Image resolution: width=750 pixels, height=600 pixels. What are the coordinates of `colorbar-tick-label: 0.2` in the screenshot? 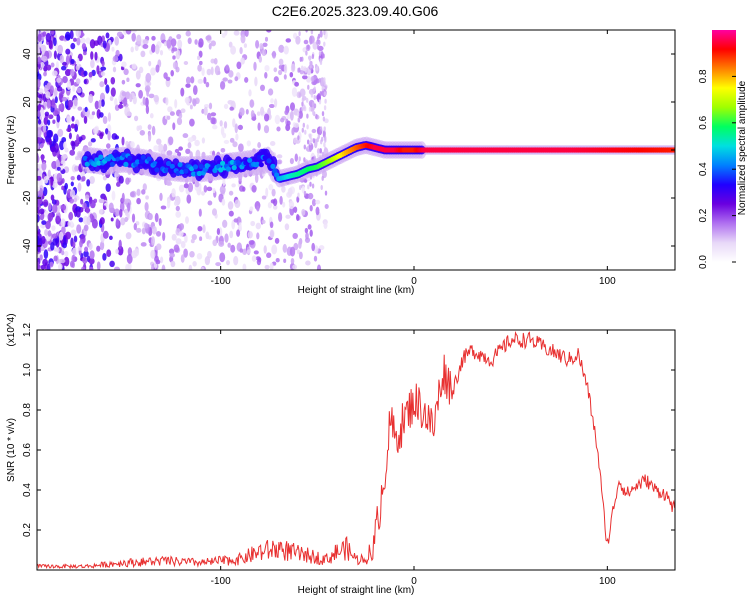 It's located at (703, 215).